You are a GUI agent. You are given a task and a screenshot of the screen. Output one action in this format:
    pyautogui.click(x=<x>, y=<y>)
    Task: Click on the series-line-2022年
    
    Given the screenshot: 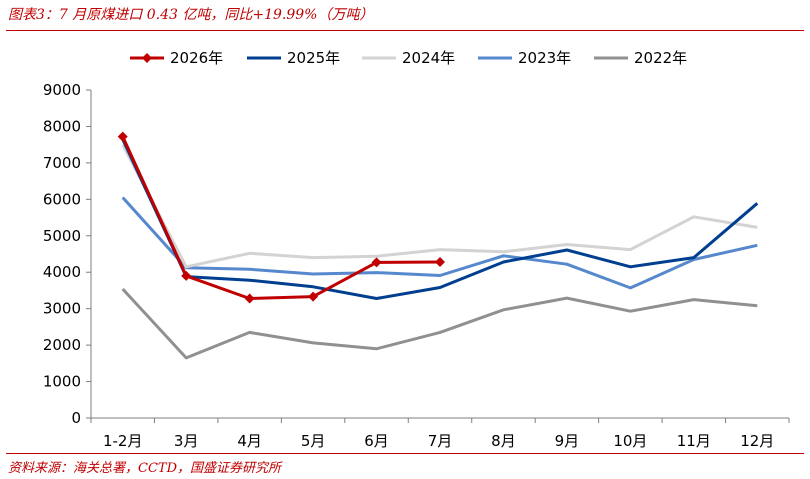 What is the action you would take?
    pyautogui.click(x=439, y=323)
    